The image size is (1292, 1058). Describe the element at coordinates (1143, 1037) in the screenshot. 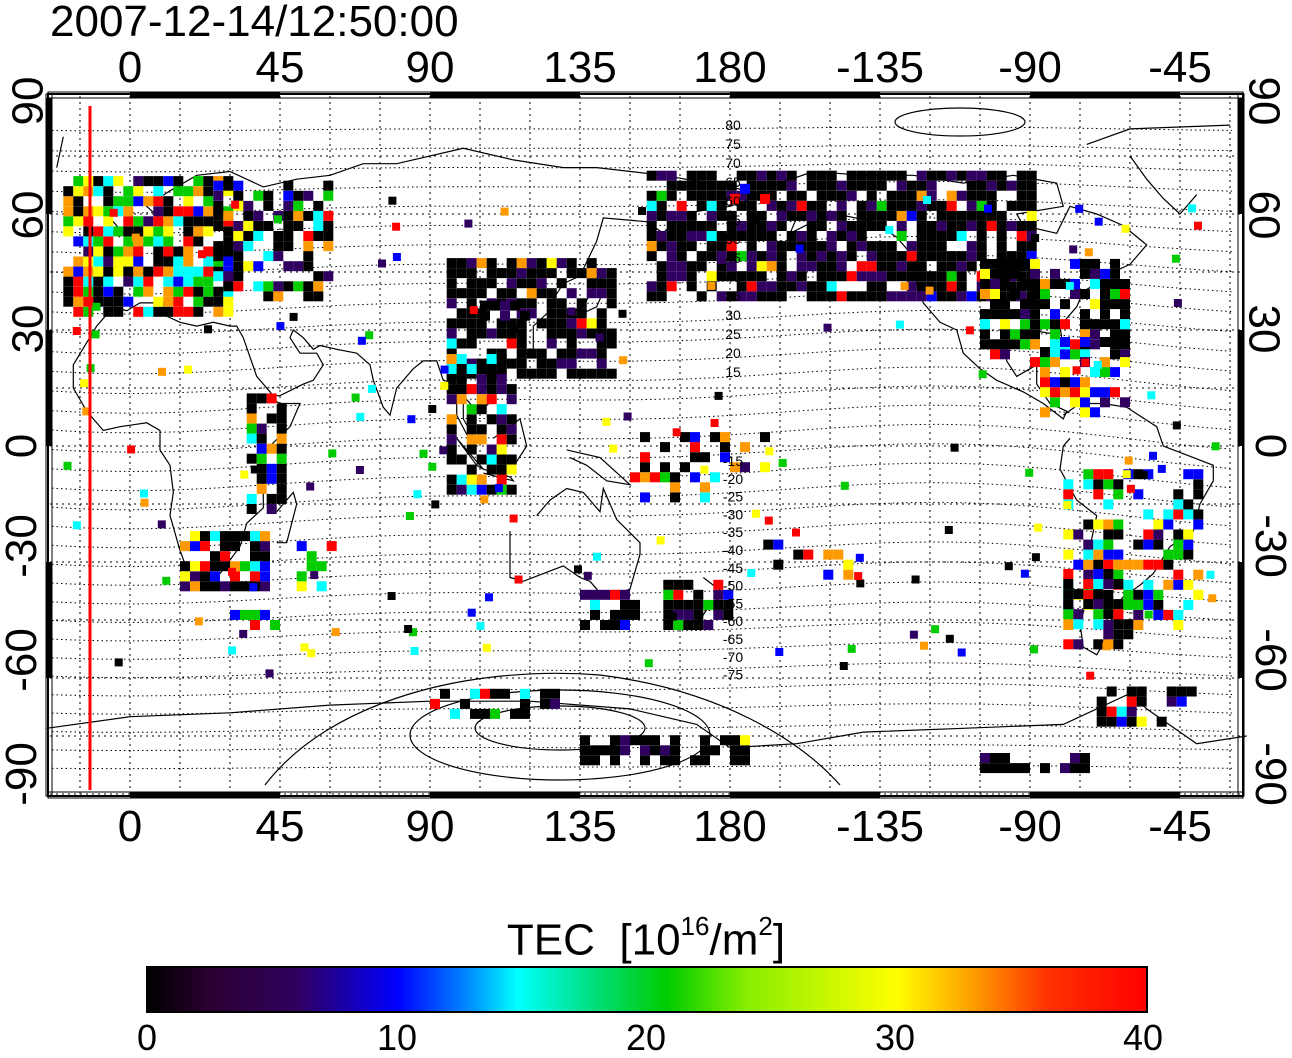

I see `colorbar-tick-40: 40` at that location.